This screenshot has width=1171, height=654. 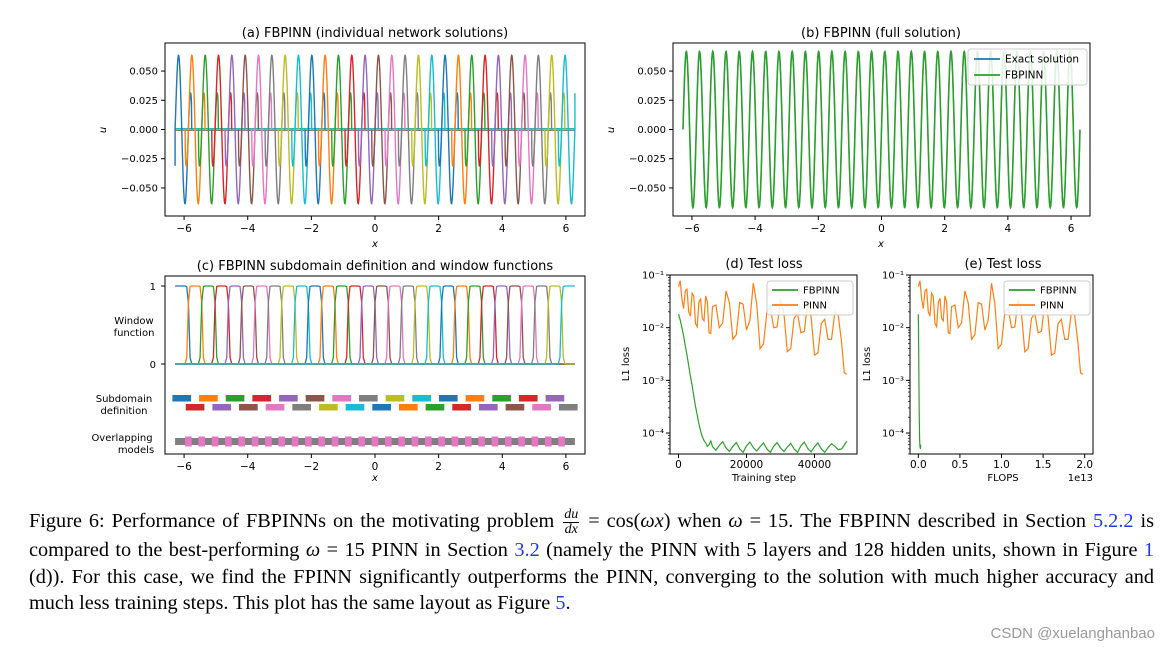 I want to click on panel-c-overlapping-models, so click(x=375, y=441).